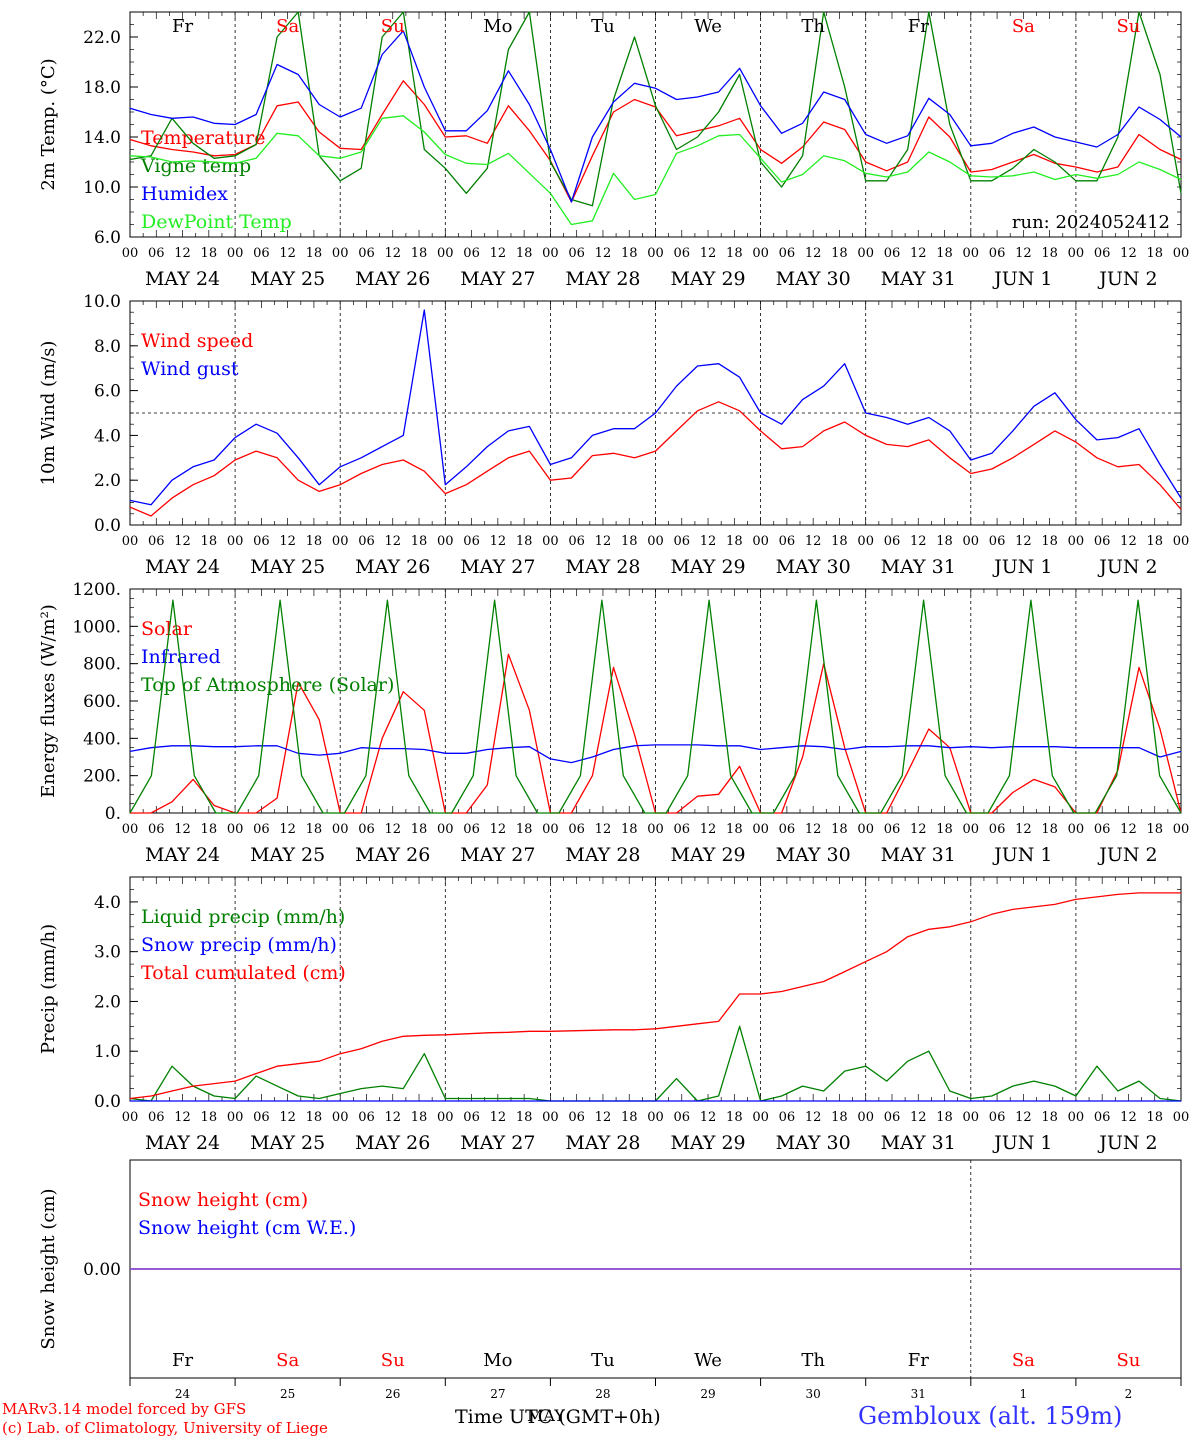 Image resolution: width=1194 pixels, height=1440 pixels. What do you see at coordinates (546, 1415) in the screenshot?
I see `xaxis-title-overlay: MAY` at bounding box center [546, 1415].